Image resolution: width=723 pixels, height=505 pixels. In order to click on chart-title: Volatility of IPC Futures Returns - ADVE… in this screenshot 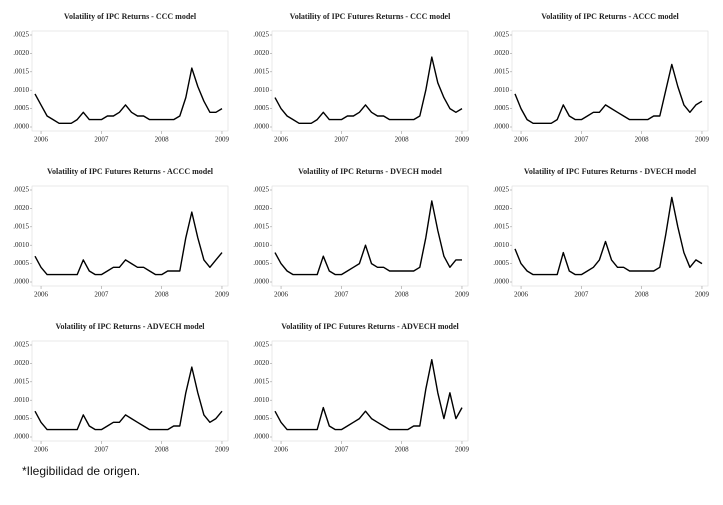, I will do `click(370, 326)`.